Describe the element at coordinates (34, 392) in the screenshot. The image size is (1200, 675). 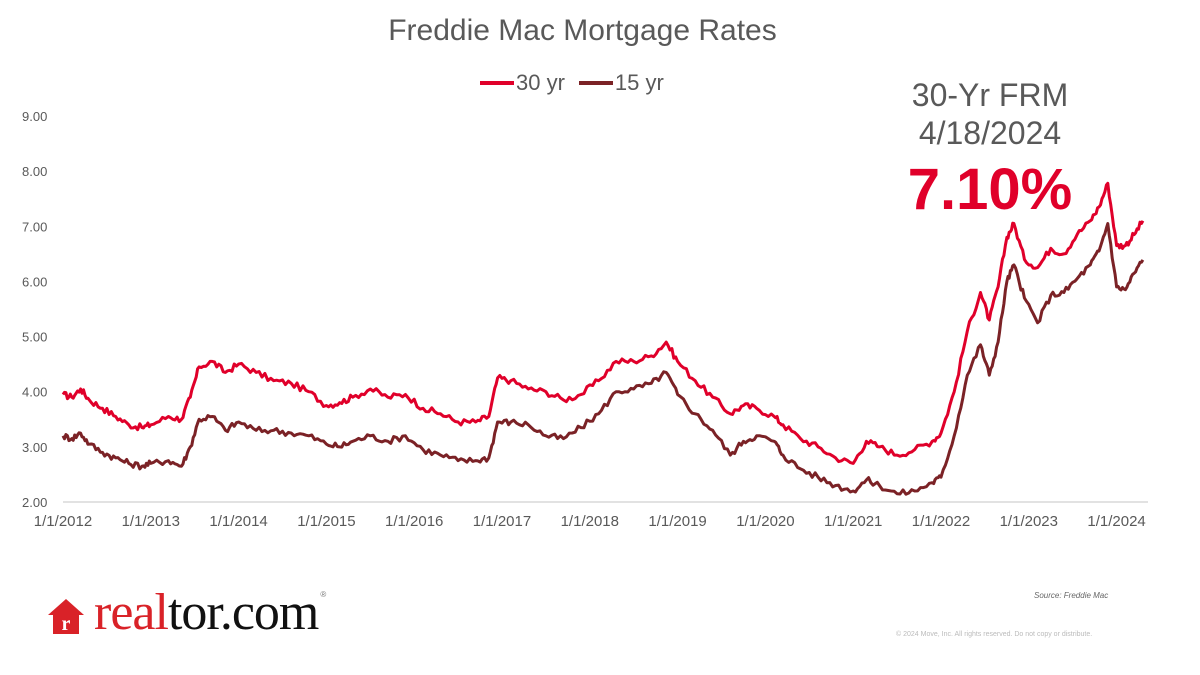
I see `y-tick-label: 4.00` at that location.